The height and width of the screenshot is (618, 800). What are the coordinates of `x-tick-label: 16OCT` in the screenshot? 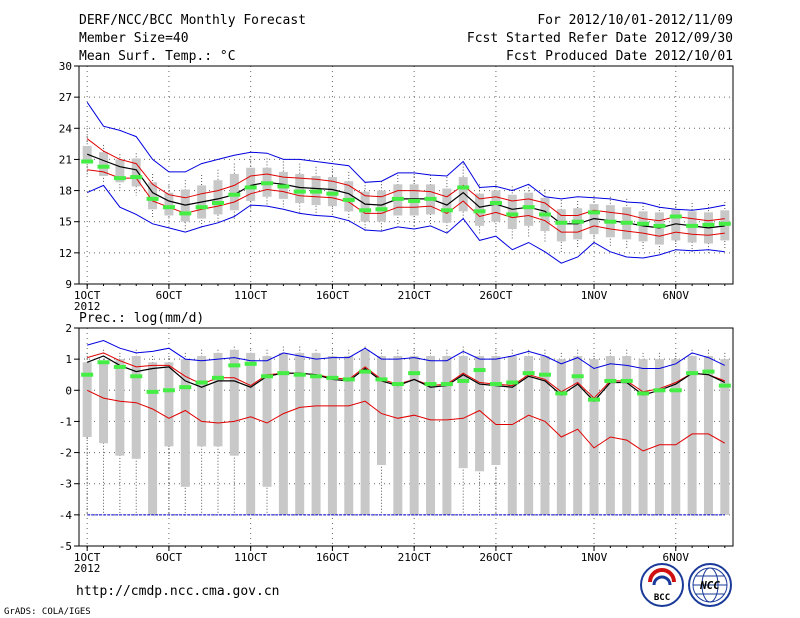 It's located at (332, 295).